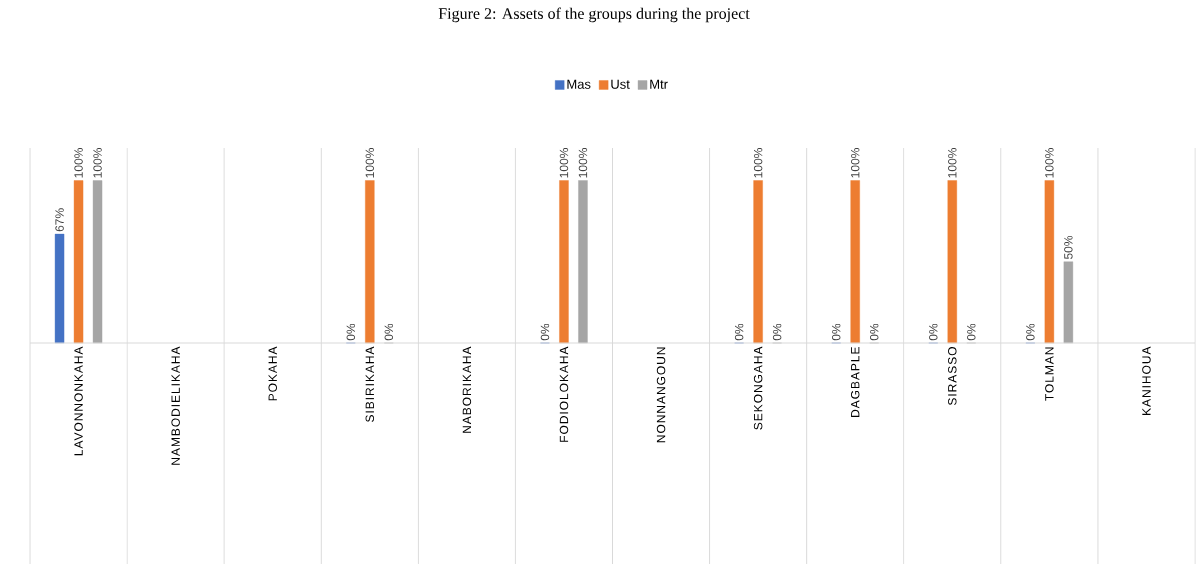 This screenshot has height=564, width=1202. What do you see at coordinates (1049, 374) in the screenshot?
I see `x-tick-label: TOLMAN` at bounding box center [1049, 374].